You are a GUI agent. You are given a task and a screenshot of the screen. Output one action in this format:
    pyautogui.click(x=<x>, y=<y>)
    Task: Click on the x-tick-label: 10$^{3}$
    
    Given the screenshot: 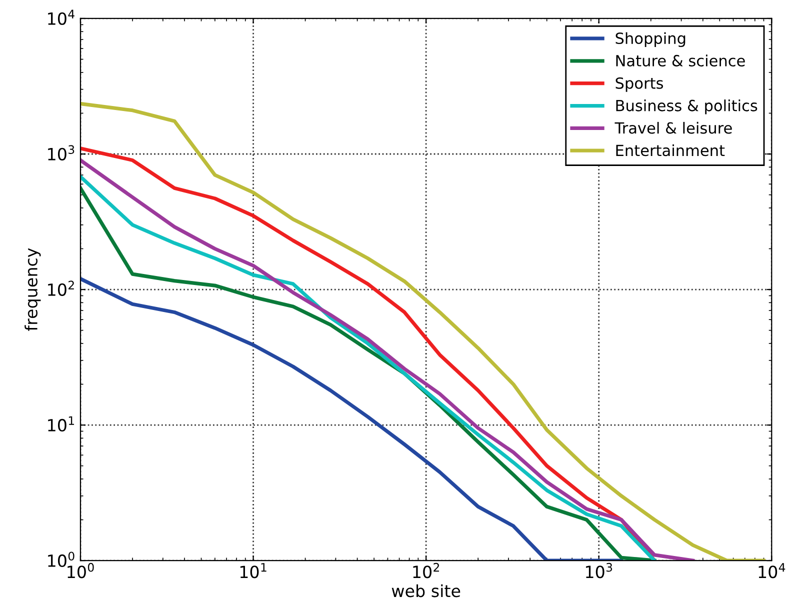 What is the action you would take?
    pyautogui.click(x=599, y=570)
    